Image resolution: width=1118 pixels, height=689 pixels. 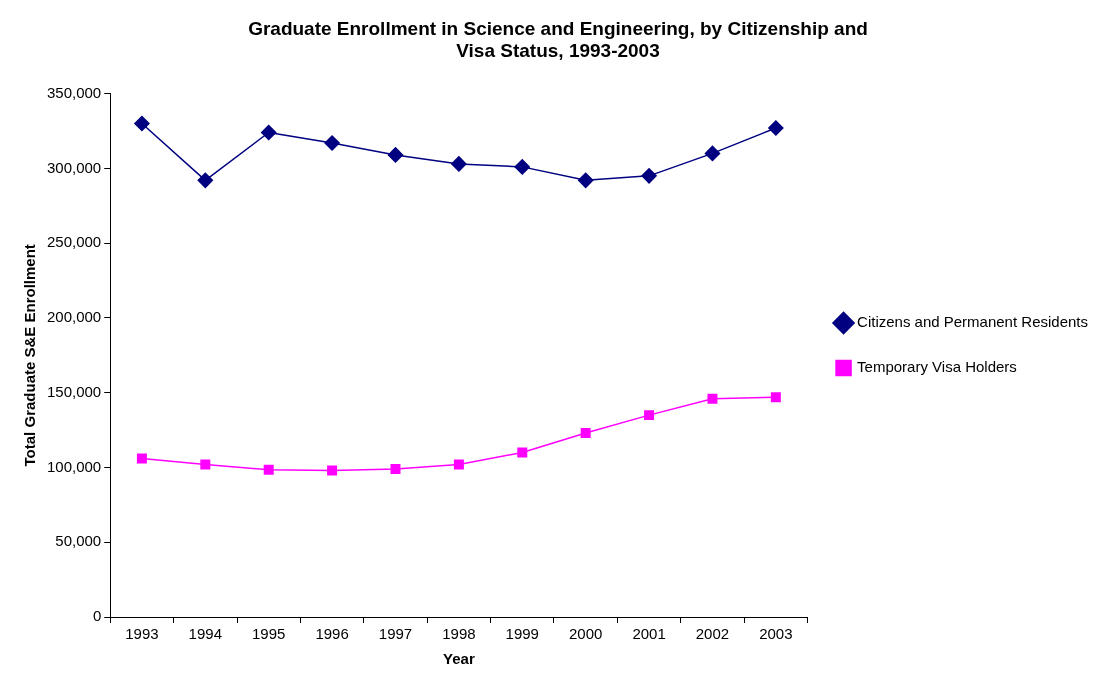 What do you see at coordinates (97, 616) in the screenshot?
I see `y-tick-label: 0` at bounding box center [97, 616].